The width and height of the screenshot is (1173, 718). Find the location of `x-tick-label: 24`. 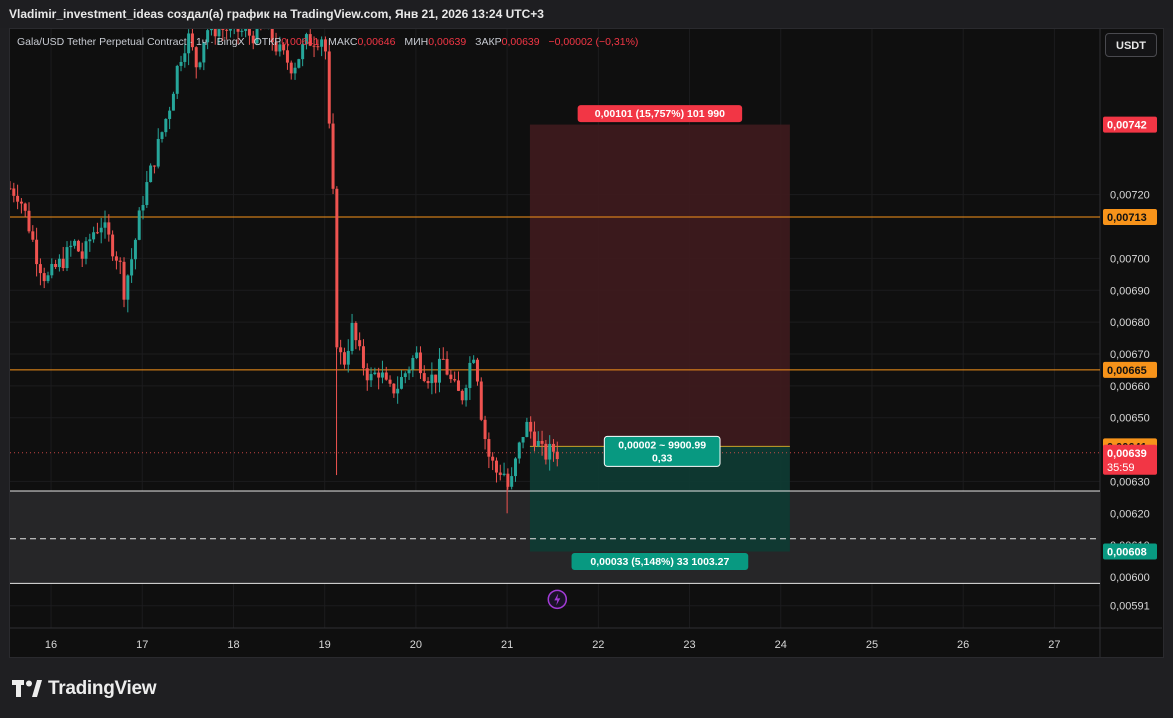

x-tick-label: 24 is located at coordinates (781, 645).